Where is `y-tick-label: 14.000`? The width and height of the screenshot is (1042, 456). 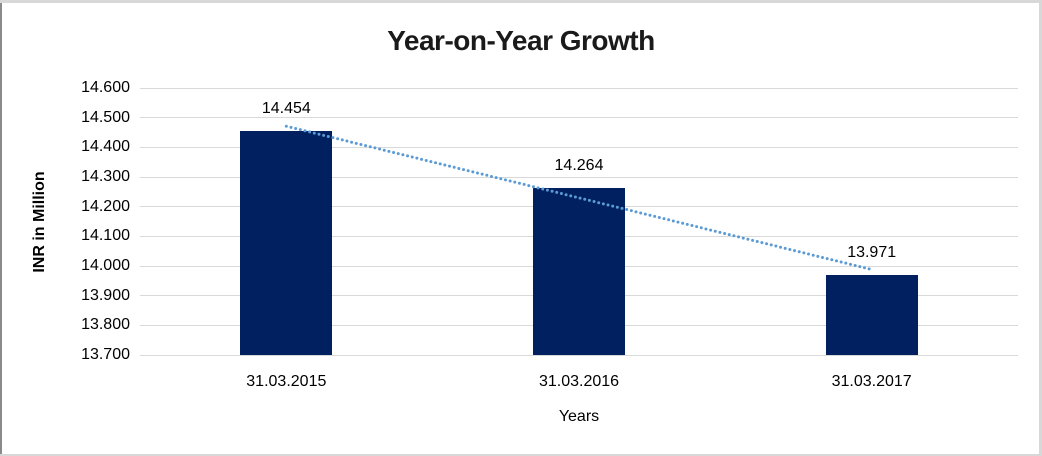
y-tick-label: 14.000 is located at coordinates (105, 265).